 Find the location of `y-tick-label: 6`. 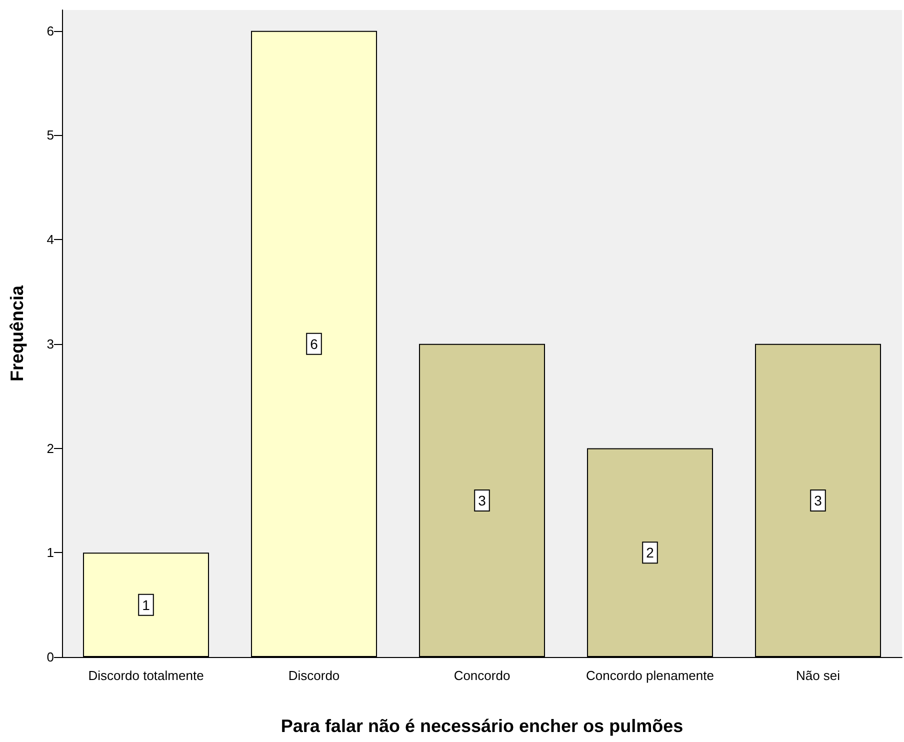

y-tick-label: 6 is located at coordinates (50, 30).